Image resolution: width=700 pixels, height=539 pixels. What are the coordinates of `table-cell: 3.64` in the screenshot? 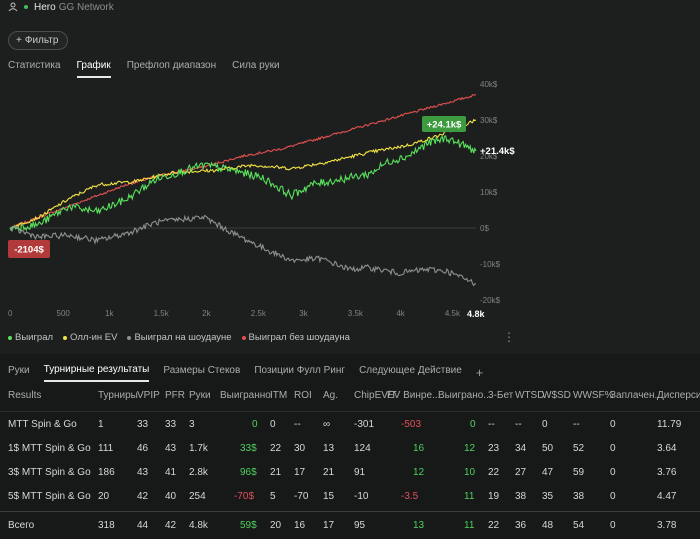 It's located at (667, 448).